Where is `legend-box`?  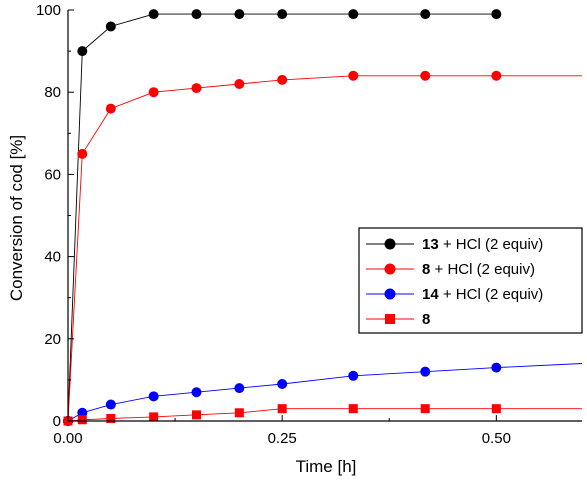 legend-box is located at coordinates (470, 280).